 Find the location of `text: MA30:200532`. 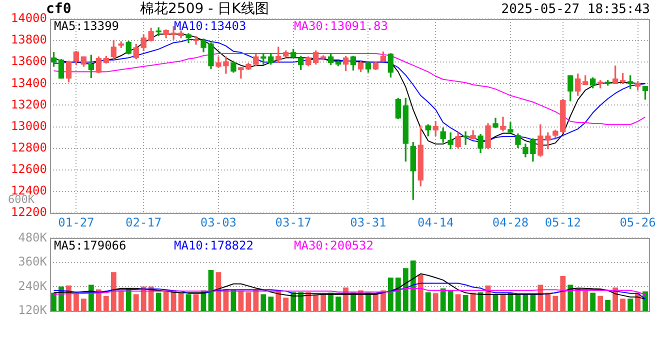

text: MA30:200532 is located at coordinates (334, 245).